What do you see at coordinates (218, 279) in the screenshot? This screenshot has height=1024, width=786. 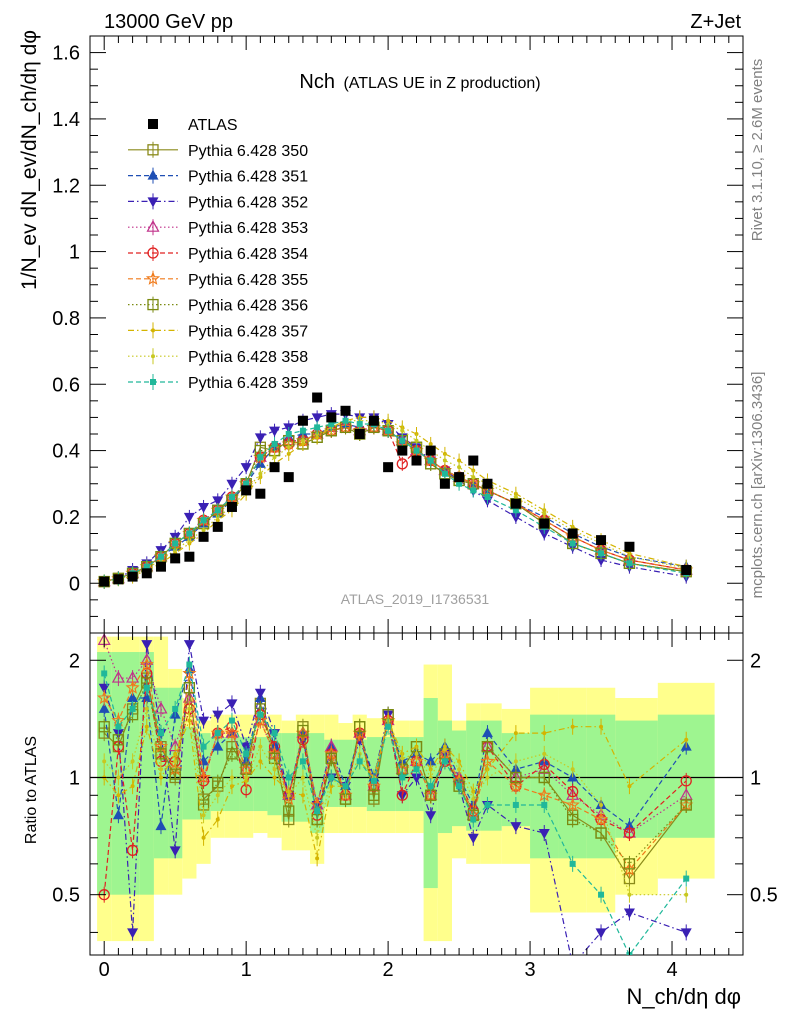 I see `legend-entry: Pythia 6.428 355` at bounding box center [218, 279].